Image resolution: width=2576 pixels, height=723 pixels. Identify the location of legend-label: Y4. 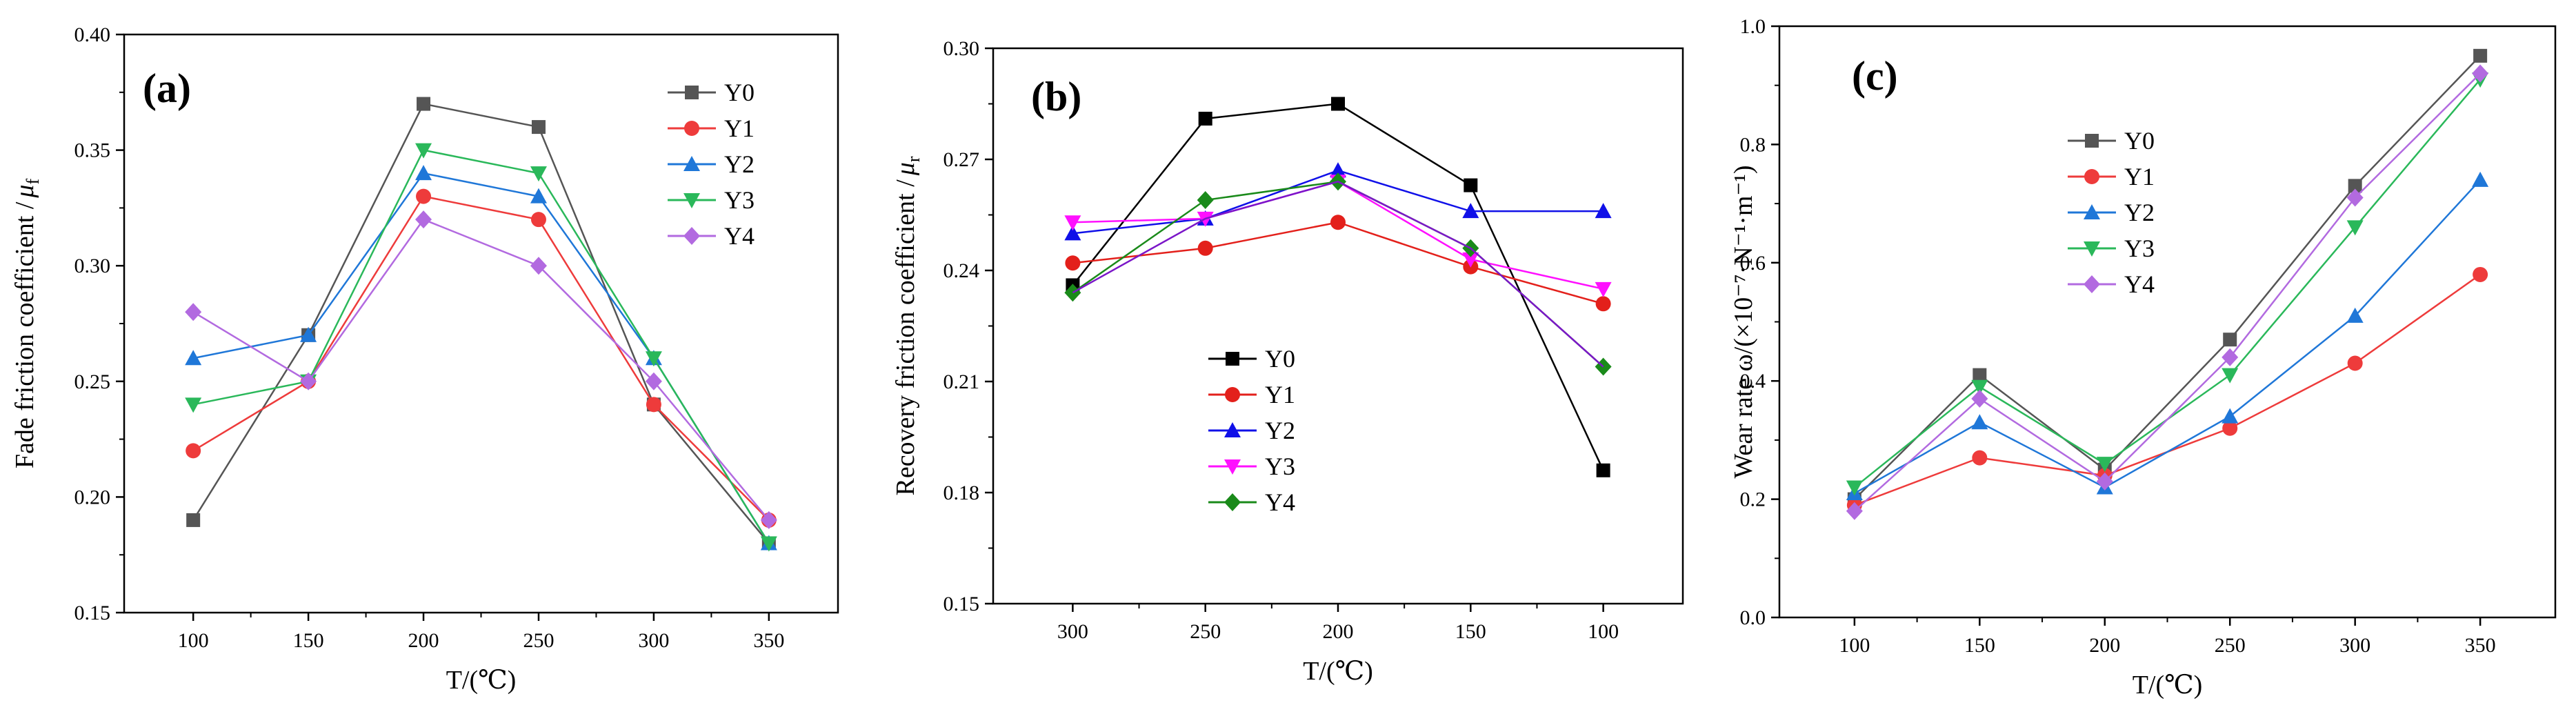
(1280, 502).